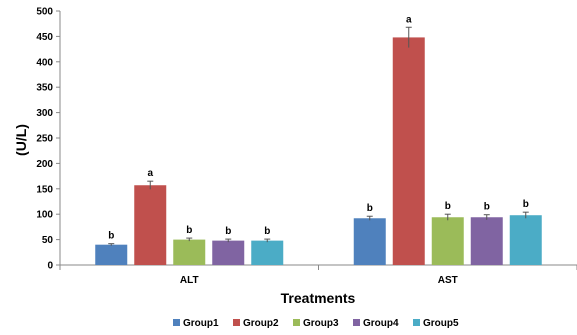 This screenshot has width=577, height=335. I want to click on legend-label: Group4, so click(381, 323).